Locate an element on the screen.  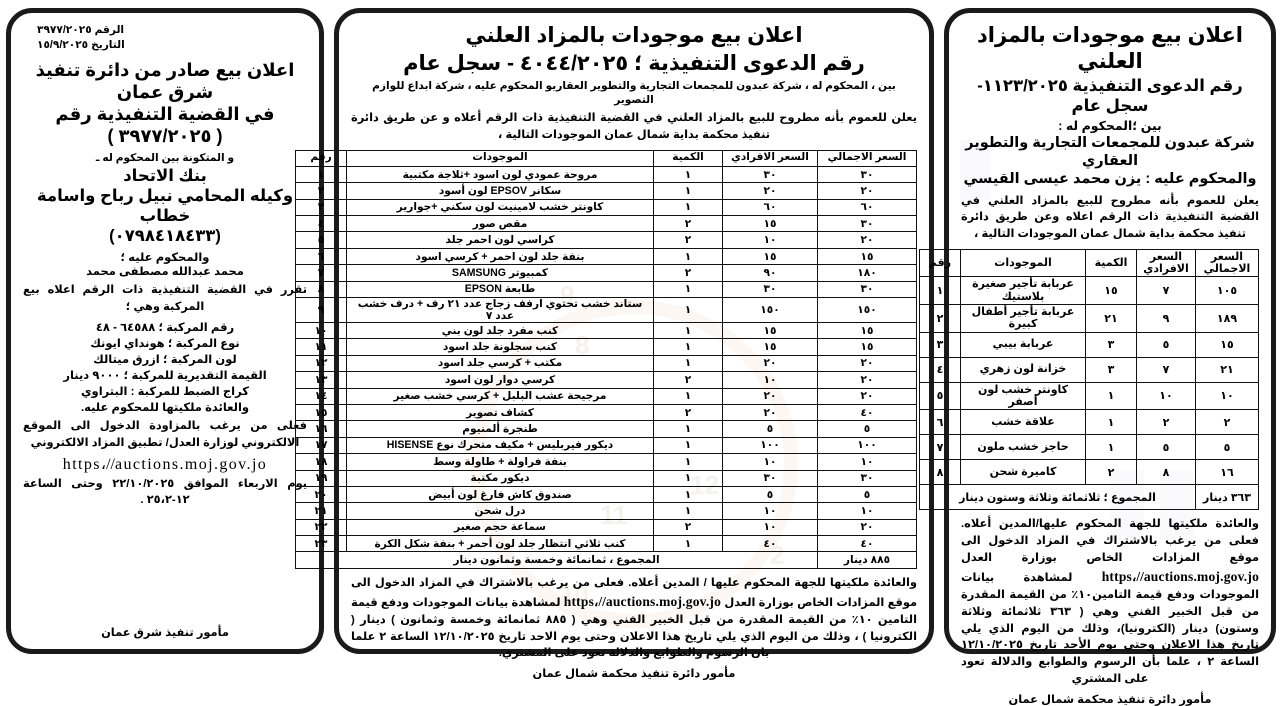
cell-item-name: كرسي دوار لون اسود is located at coordinates (500, 380).